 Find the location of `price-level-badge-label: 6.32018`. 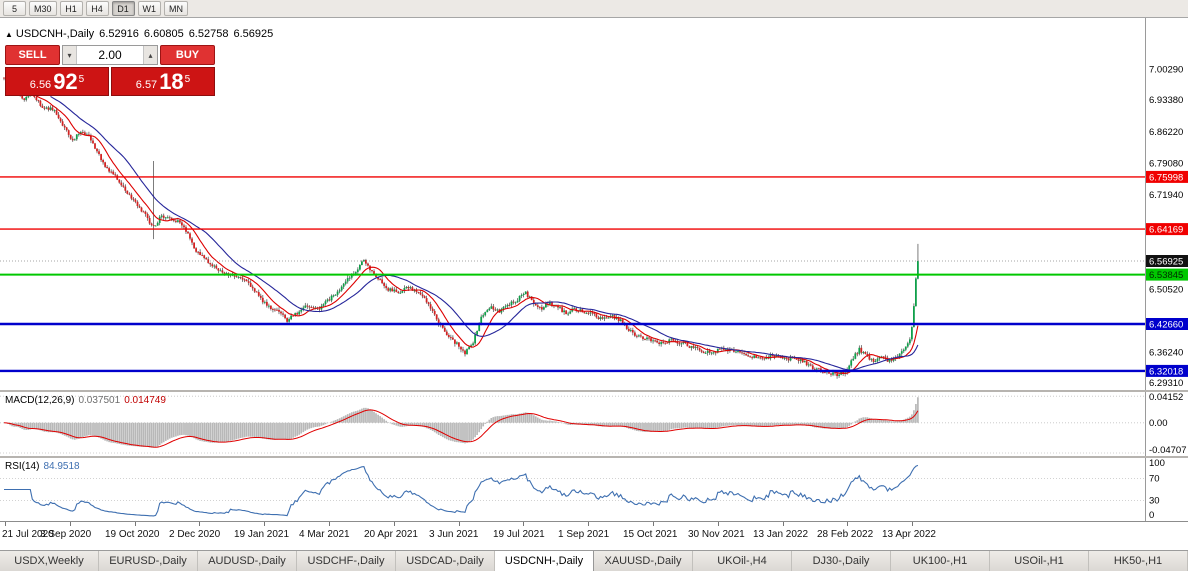

price-level-badge-label: 6.32018 is located at coordinates (1166, 371).